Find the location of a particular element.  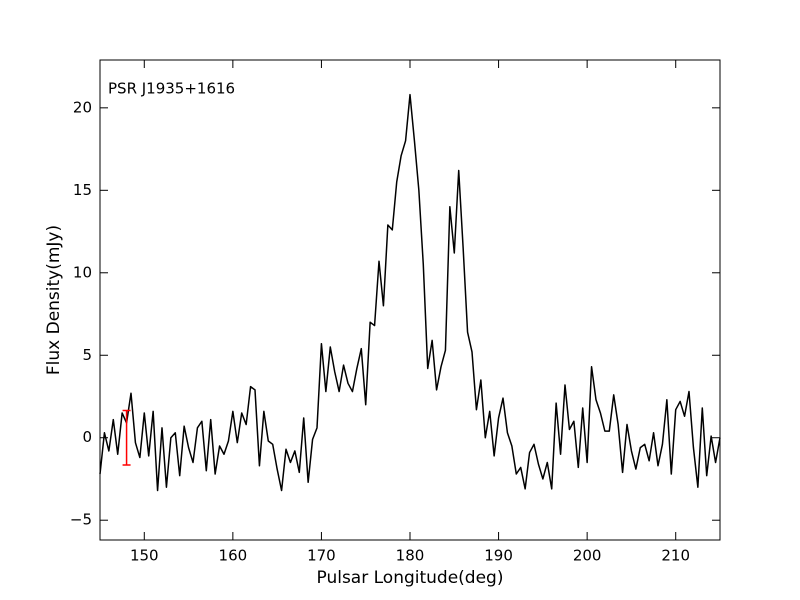

y-tick-label: 5 is located at coordinates (87, 355).